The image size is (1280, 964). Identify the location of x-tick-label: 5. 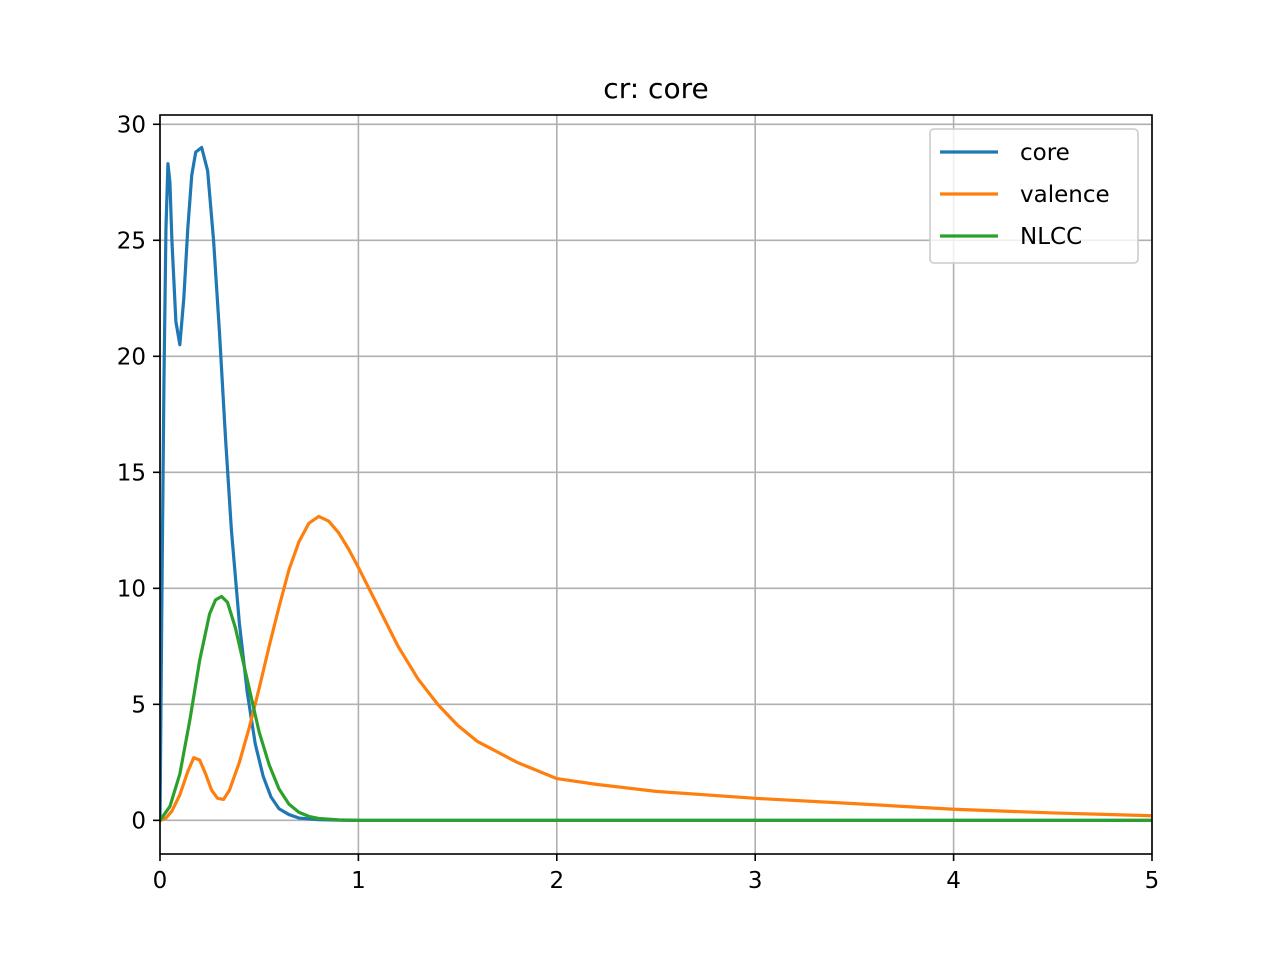
(1152, 881).